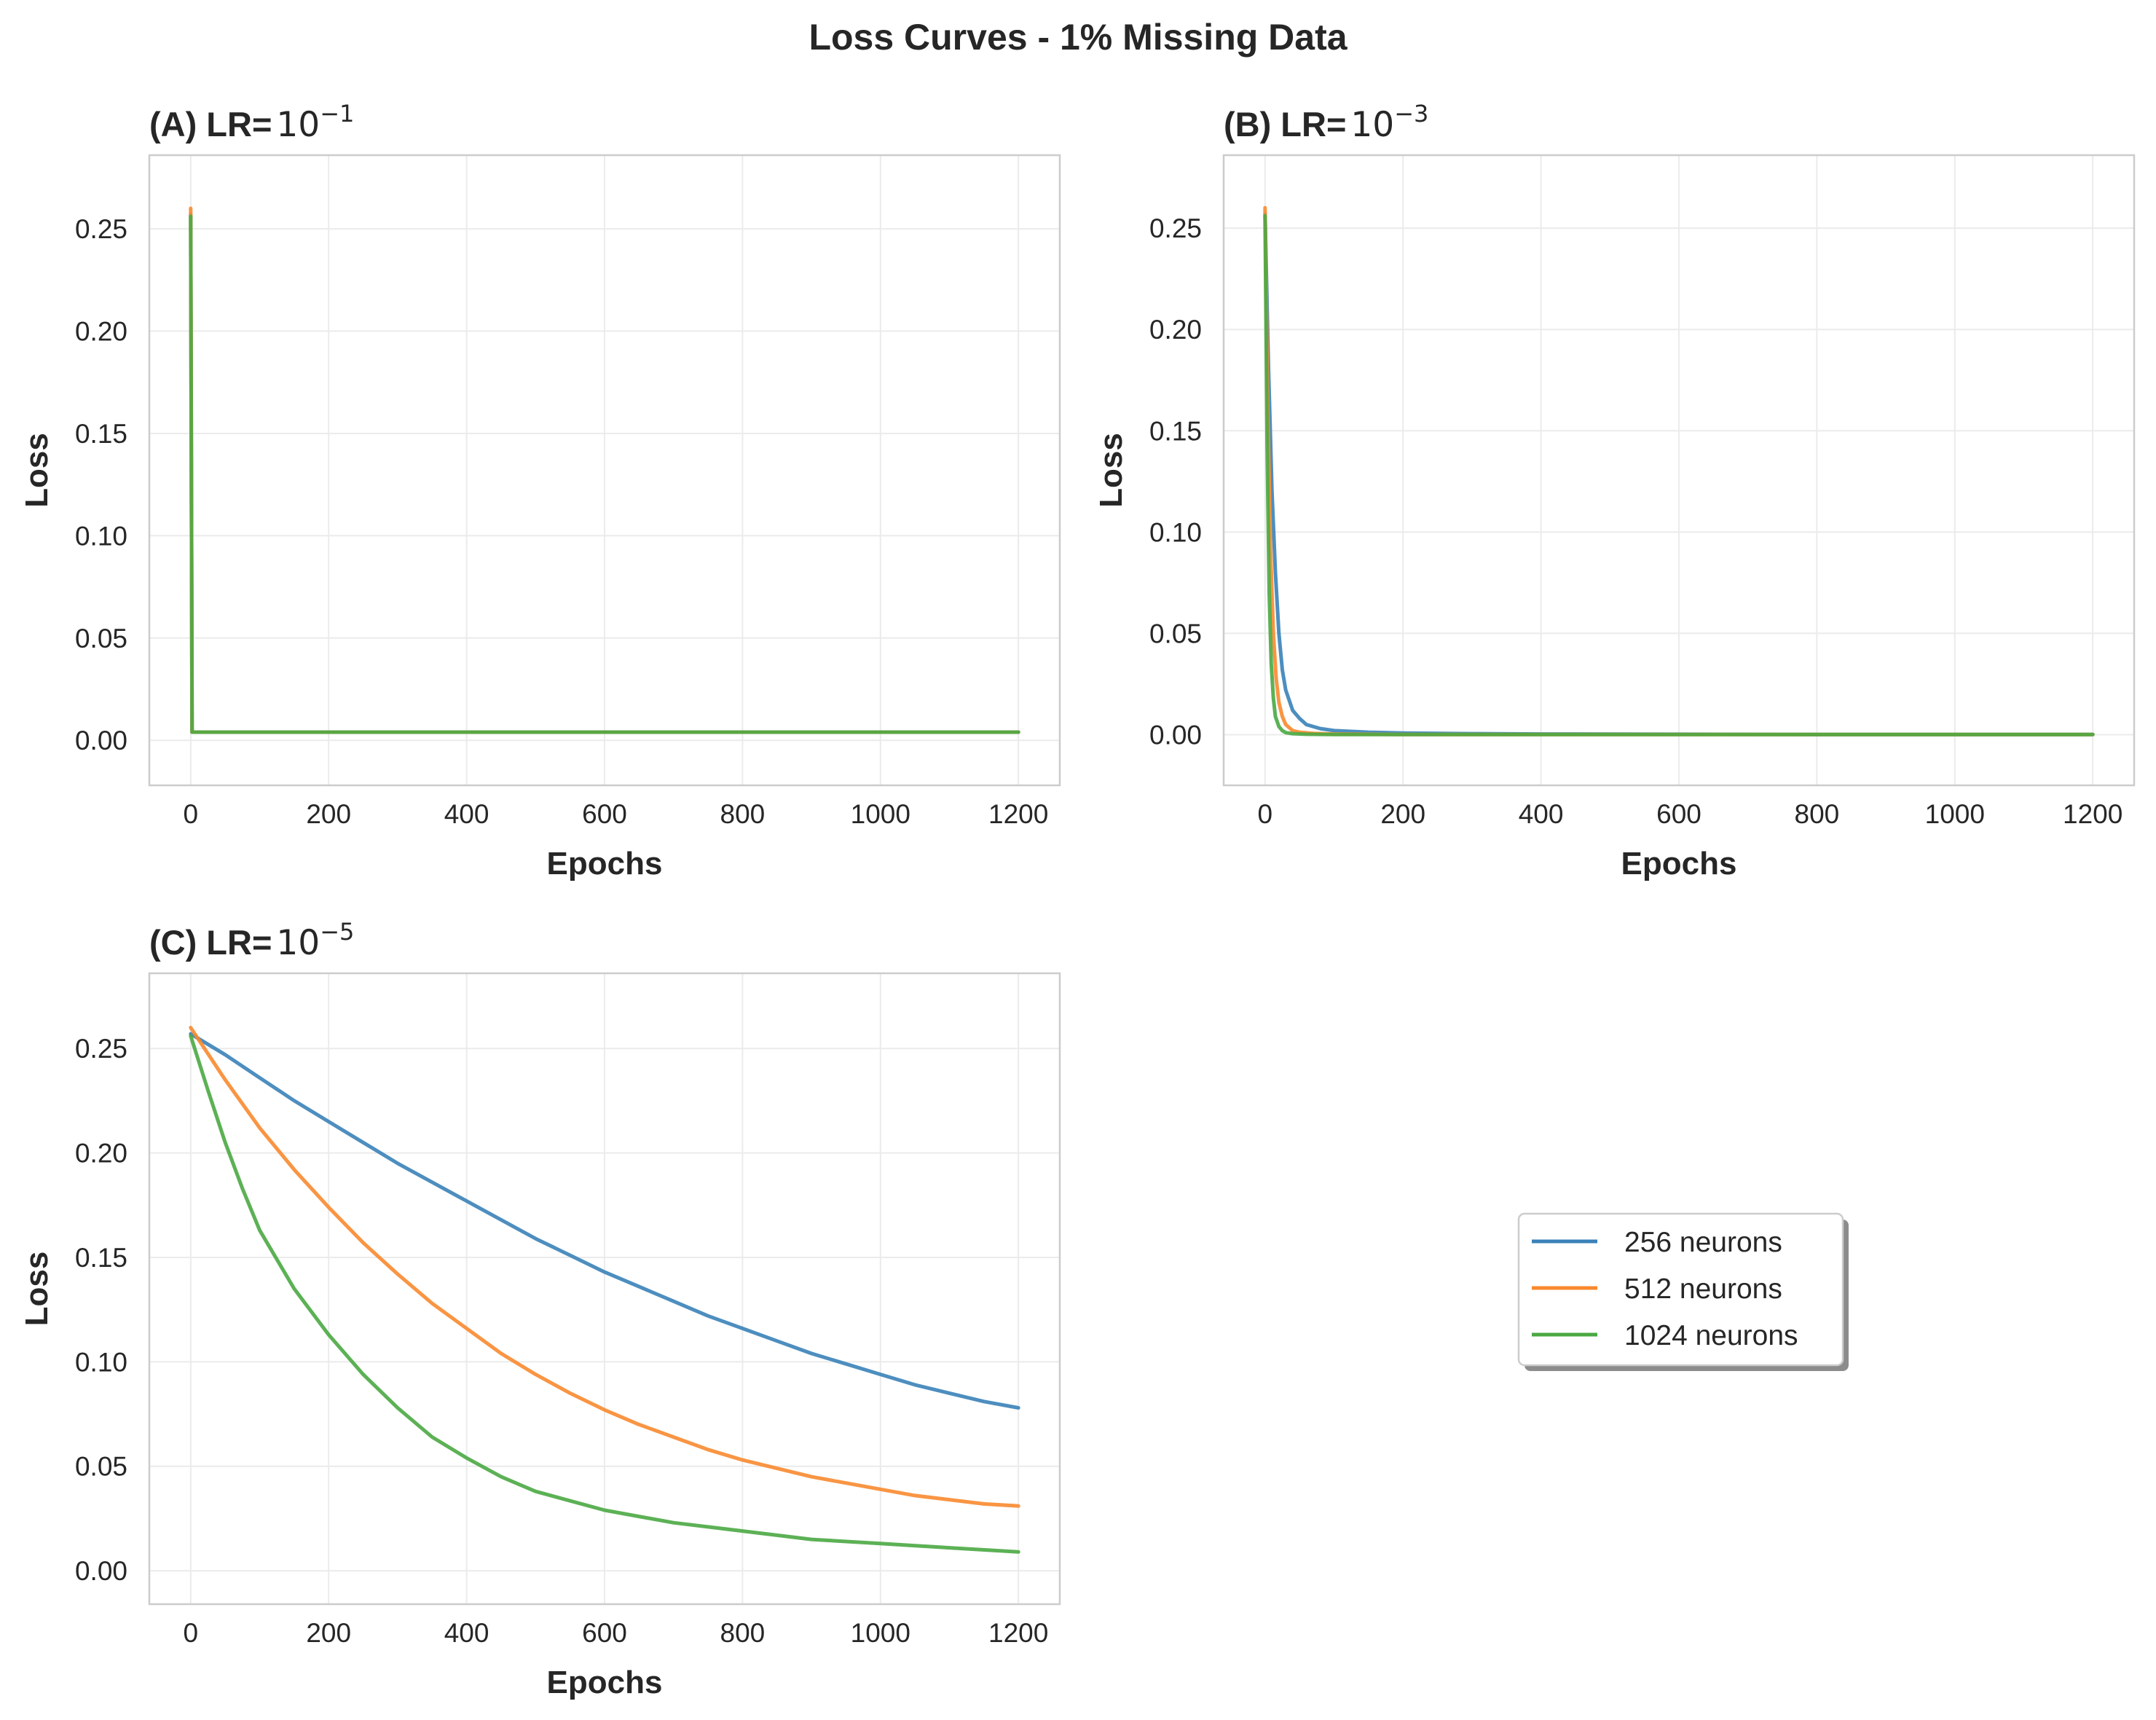  Describe the element at coordinates (604, 1221) in the screenshot. I see `series-line-256-neurons` at that location.